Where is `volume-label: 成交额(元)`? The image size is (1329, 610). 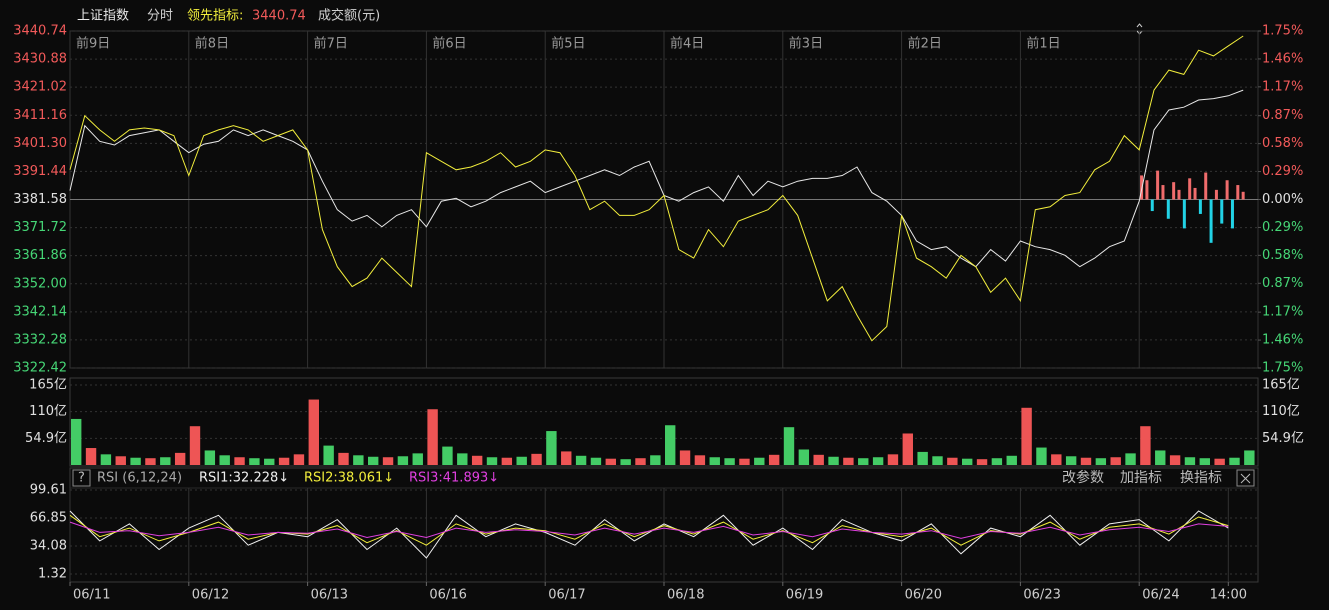
volume-label: 成交额(元) is located at coordinates (349, 16).